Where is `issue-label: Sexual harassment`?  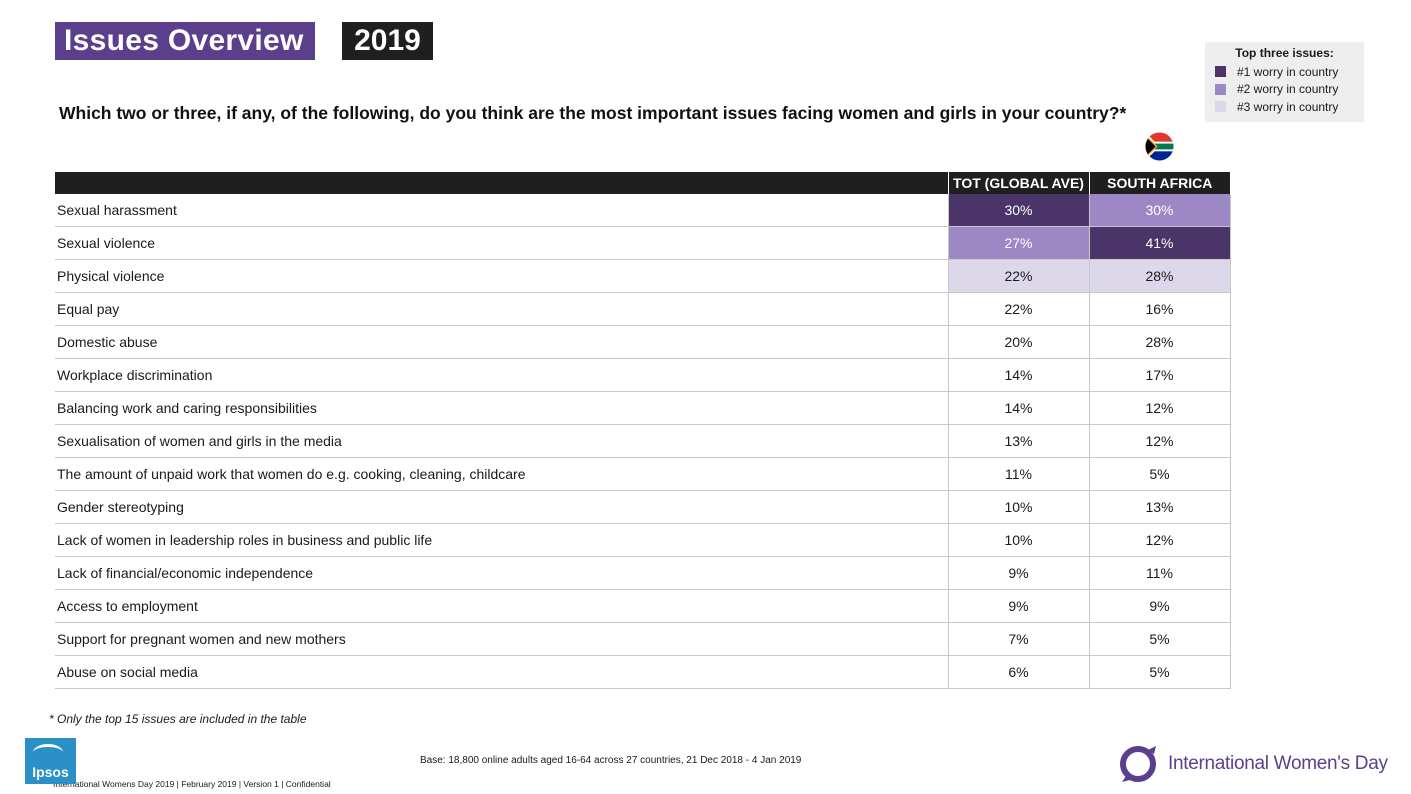 issue-label: Sexual harassment is located at coordinates (501, 210).